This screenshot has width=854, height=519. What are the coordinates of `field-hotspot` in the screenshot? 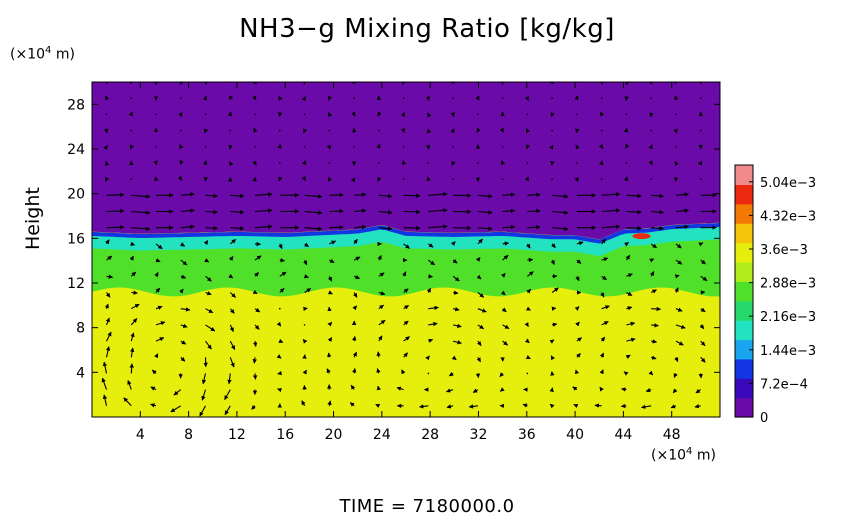 It's located at (641, 236).